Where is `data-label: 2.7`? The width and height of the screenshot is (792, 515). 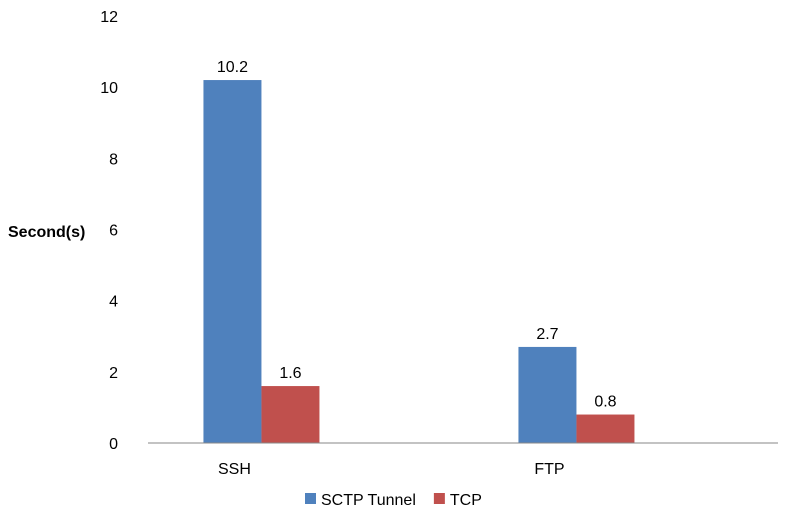 data-label: 2.7 is located at coordinates (547, 334).